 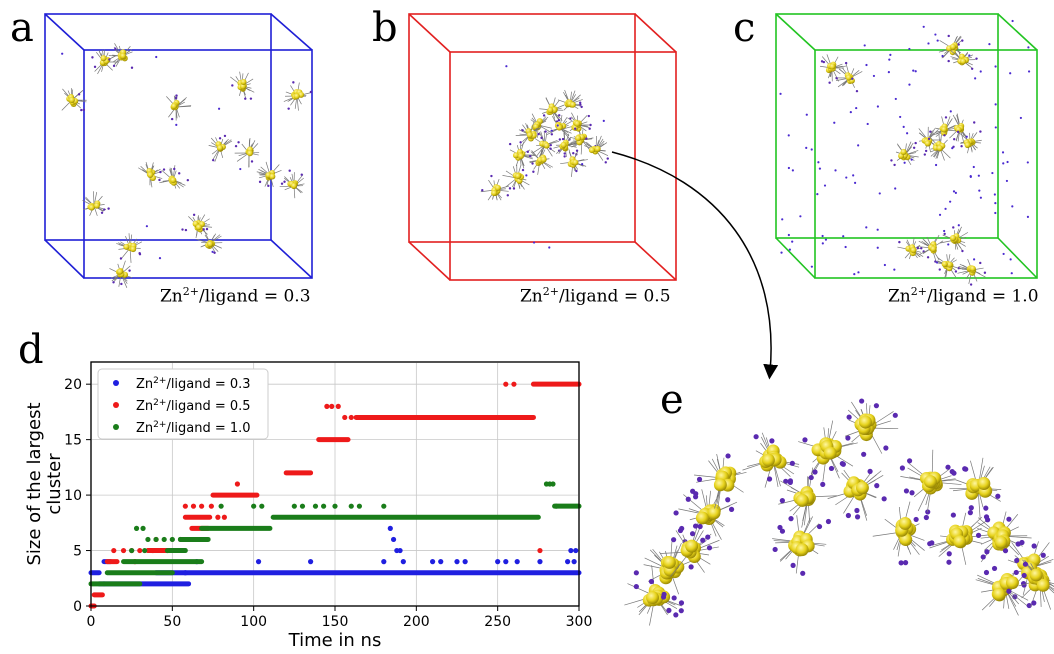 I want to click on caption-b: Zn2+/ligand = 0.5, so click(x=595, y=296).